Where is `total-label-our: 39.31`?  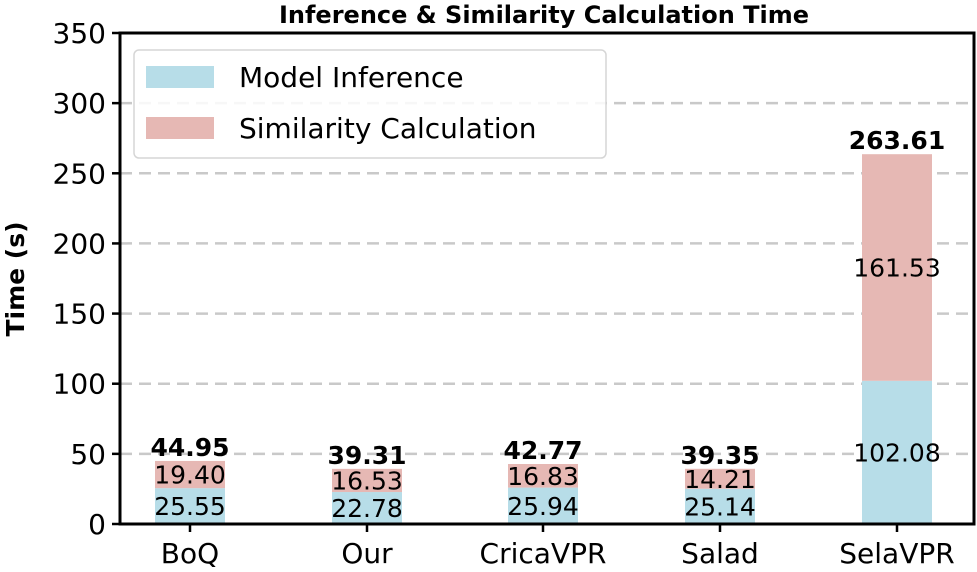 total-label-our: 39.31 is located at coordinates (366, 455).